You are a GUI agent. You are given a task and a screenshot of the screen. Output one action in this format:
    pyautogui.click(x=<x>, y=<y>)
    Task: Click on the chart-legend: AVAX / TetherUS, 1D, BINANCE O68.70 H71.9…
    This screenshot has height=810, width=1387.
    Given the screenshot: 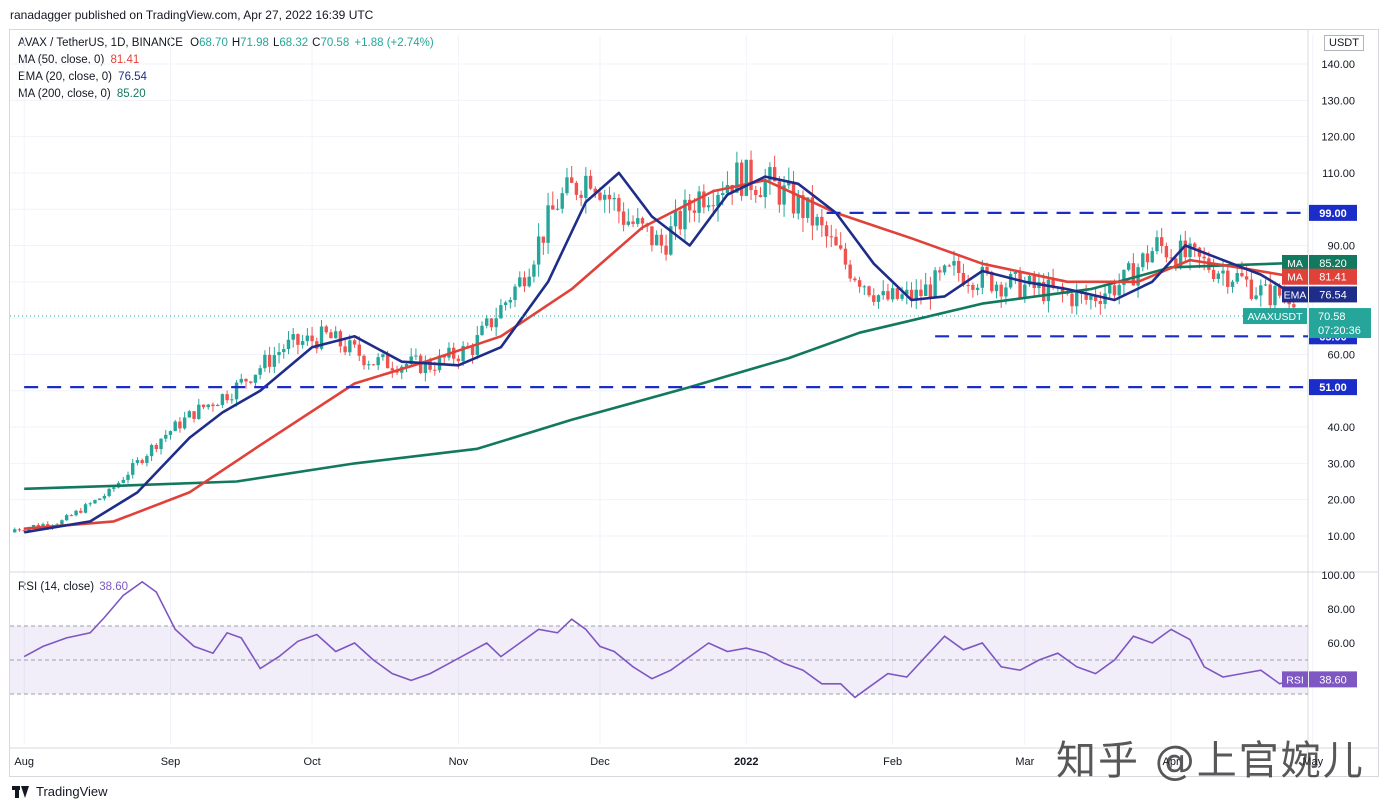 What is the action you would take?
    pyautogui.click(x=226, y=69)
    